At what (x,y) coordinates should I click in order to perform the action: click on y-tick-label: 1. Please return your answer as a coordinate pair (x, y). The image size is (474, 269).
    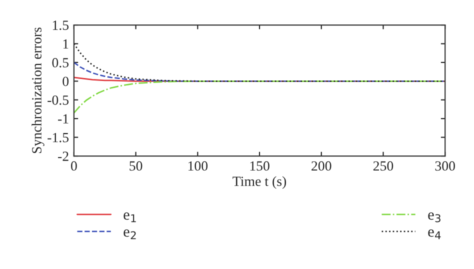
    Looking at the image, I should click on (65, 44).